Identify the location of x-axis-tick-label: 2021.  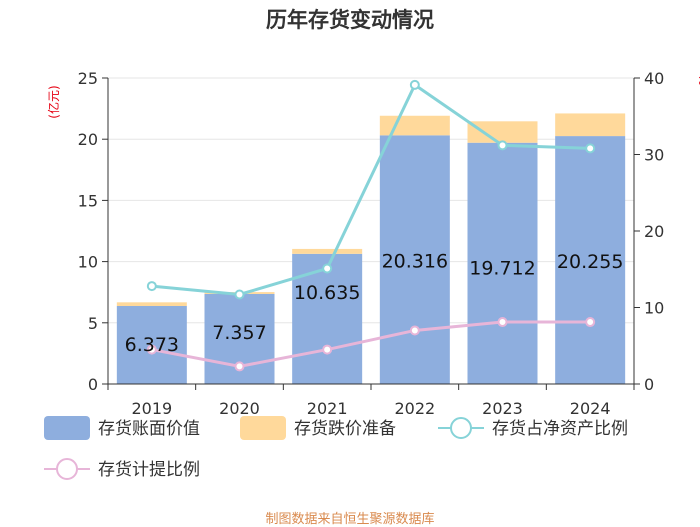
(327, 408).